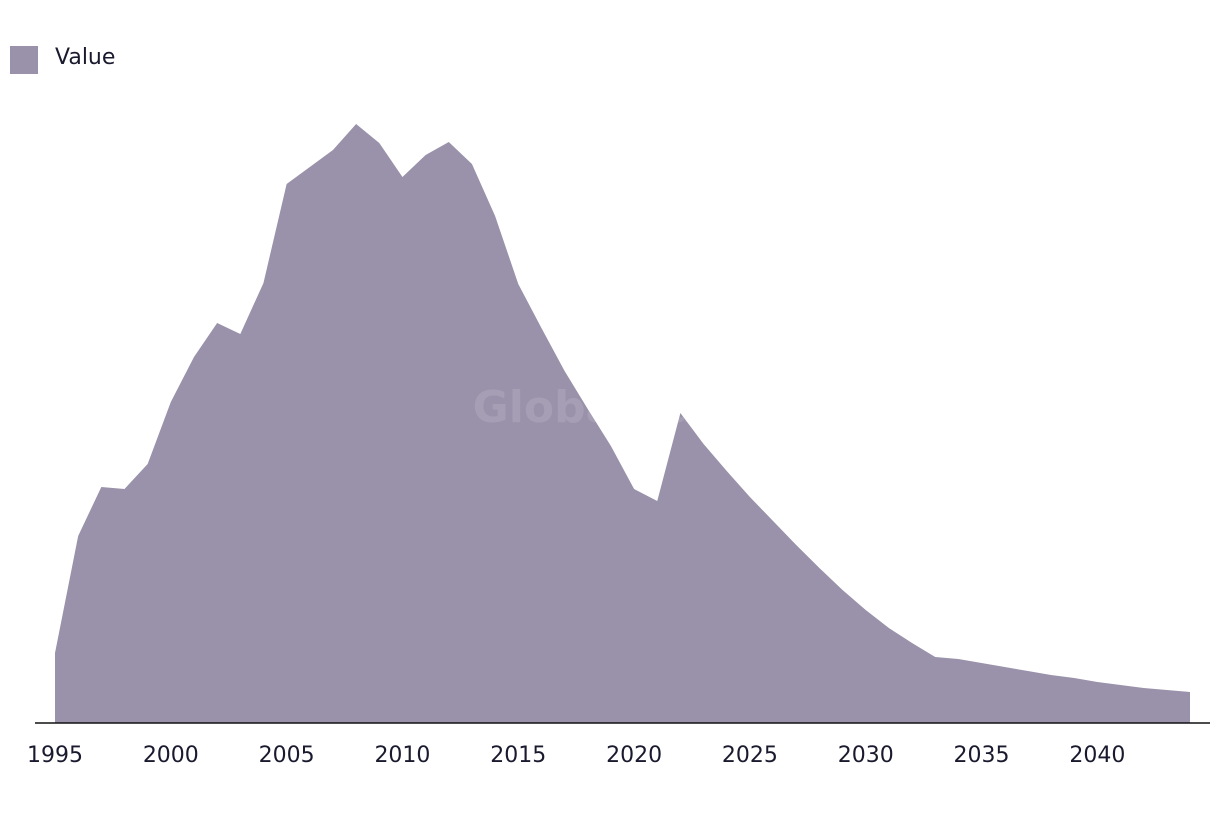 Image resolution: width=1220 pixels, height=816 pixels. I want to click on x-tick-label: 2015, so click(518, 755).